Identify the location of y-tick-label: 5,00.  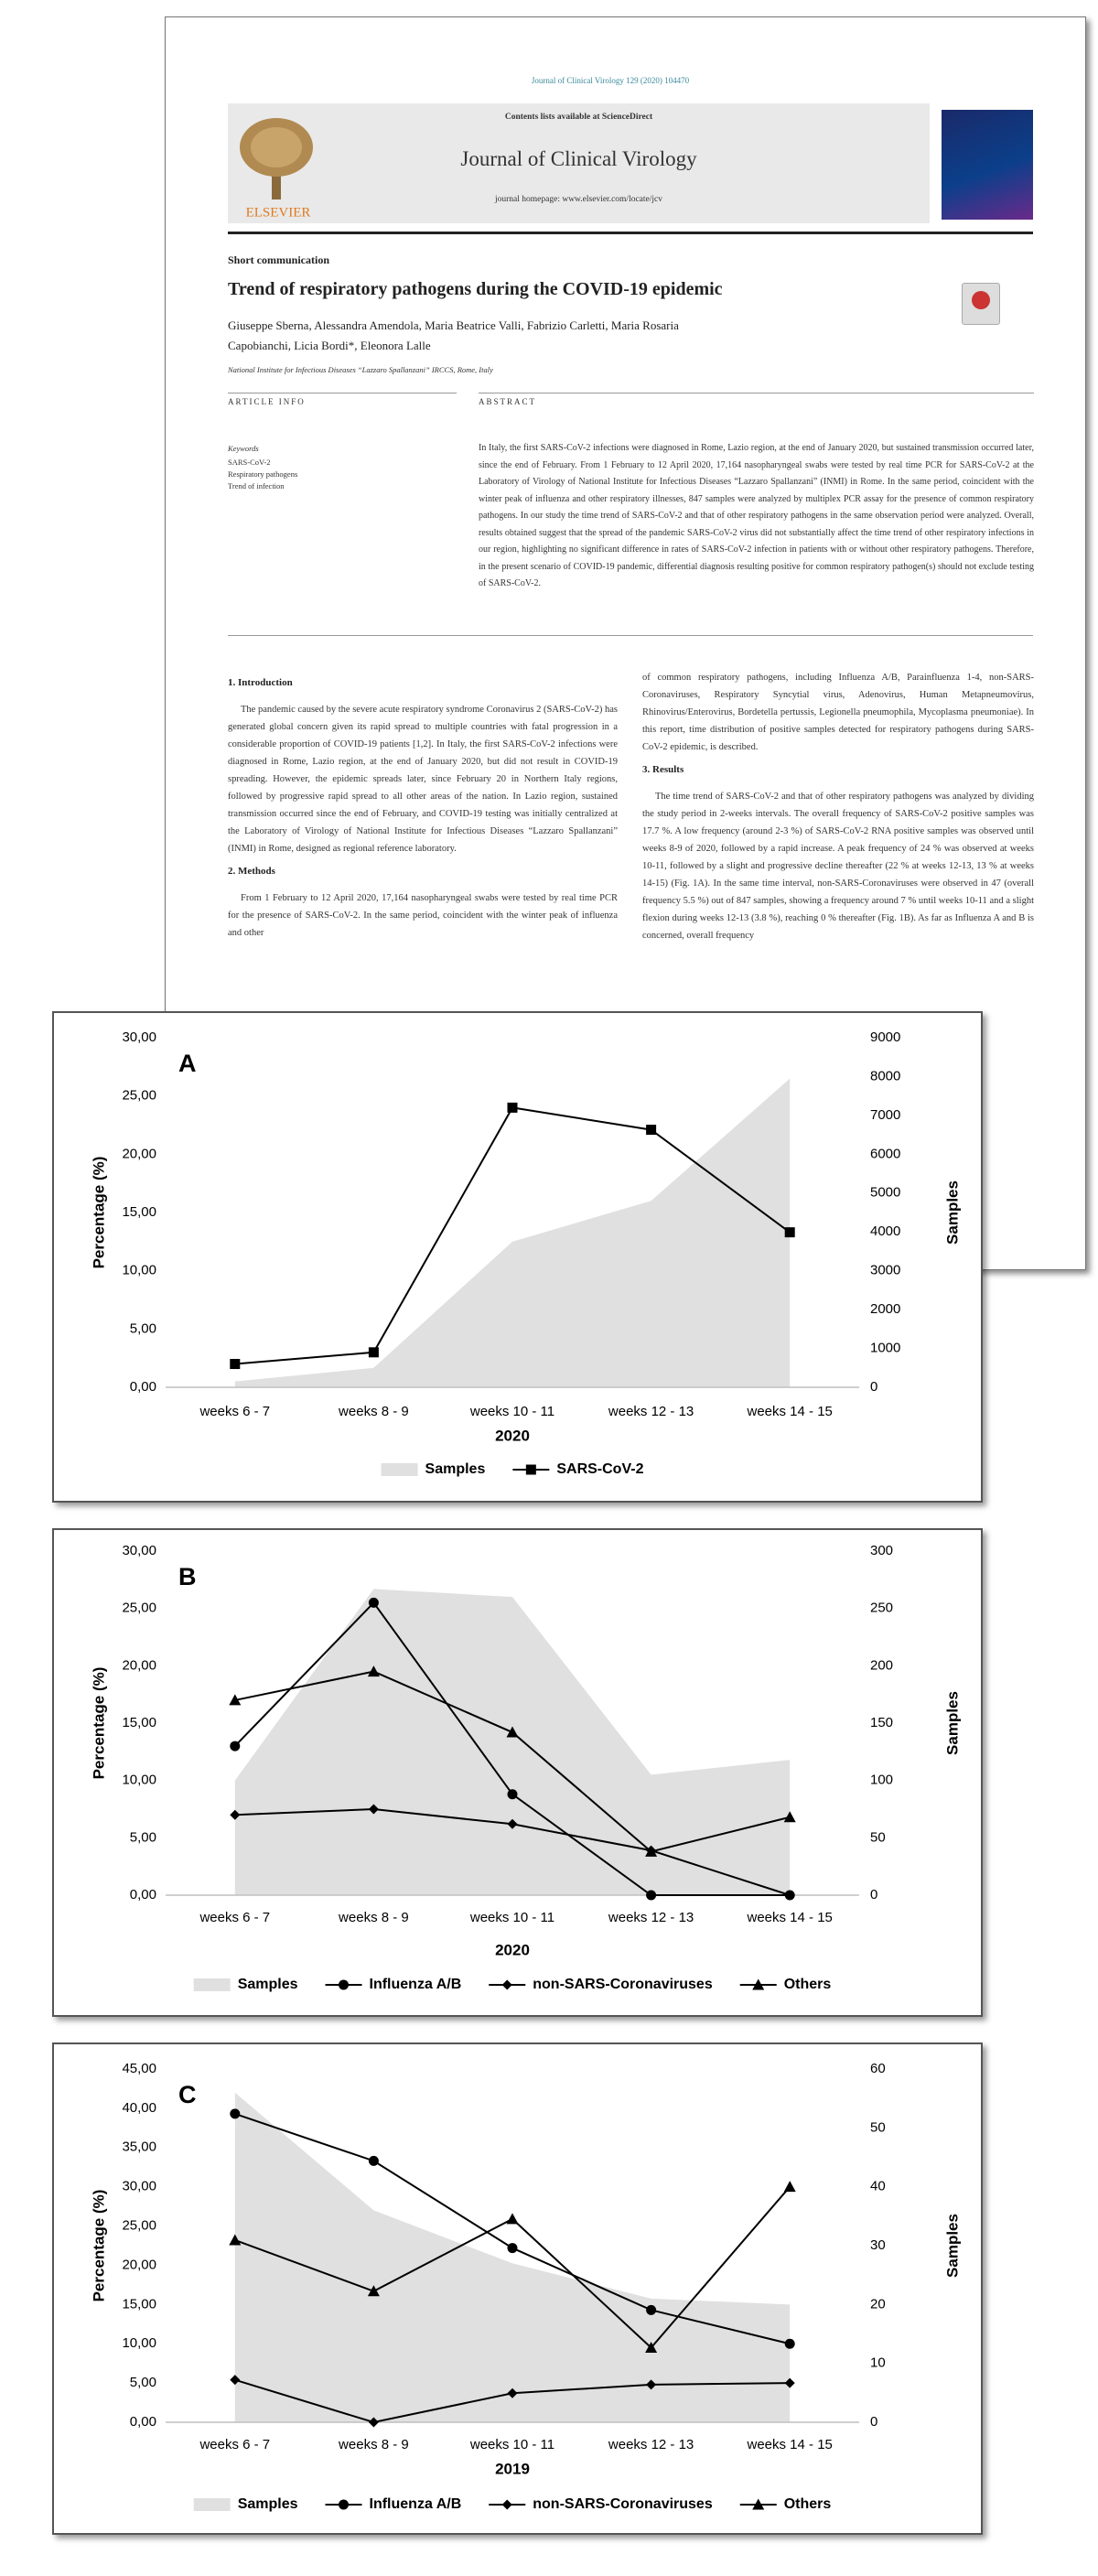
(143, 1837).